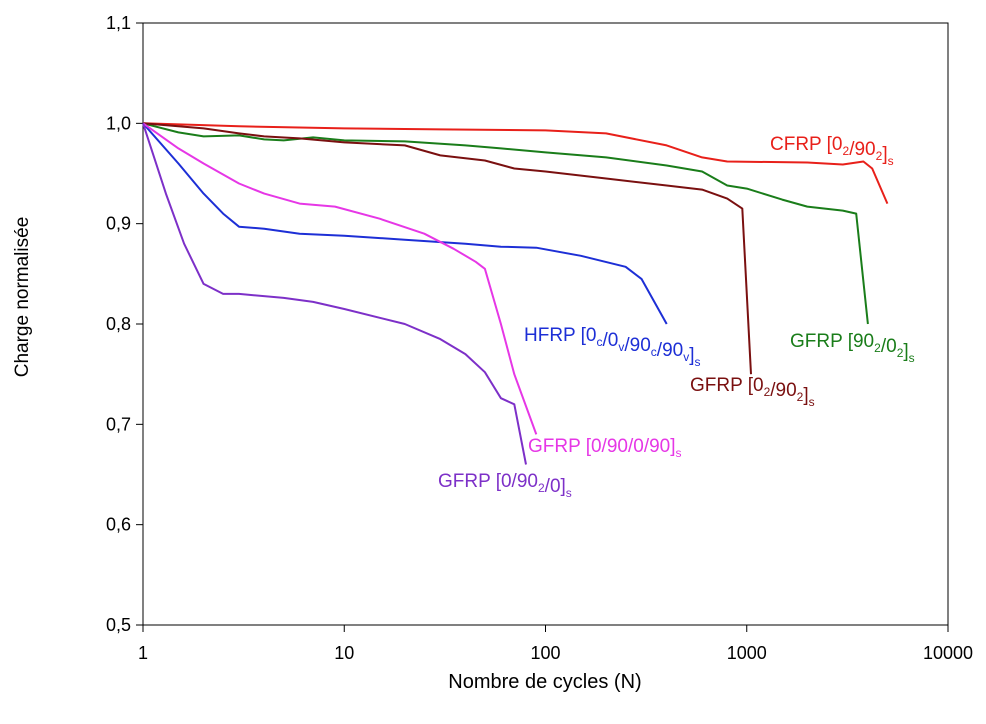 The height and width of the screenshot is (724, 986). What do you see at coordinates (544, 682) in the screenshot?
I see `x-axis-label: Nombre de cycles (N)` at bounding box center [544, 682].